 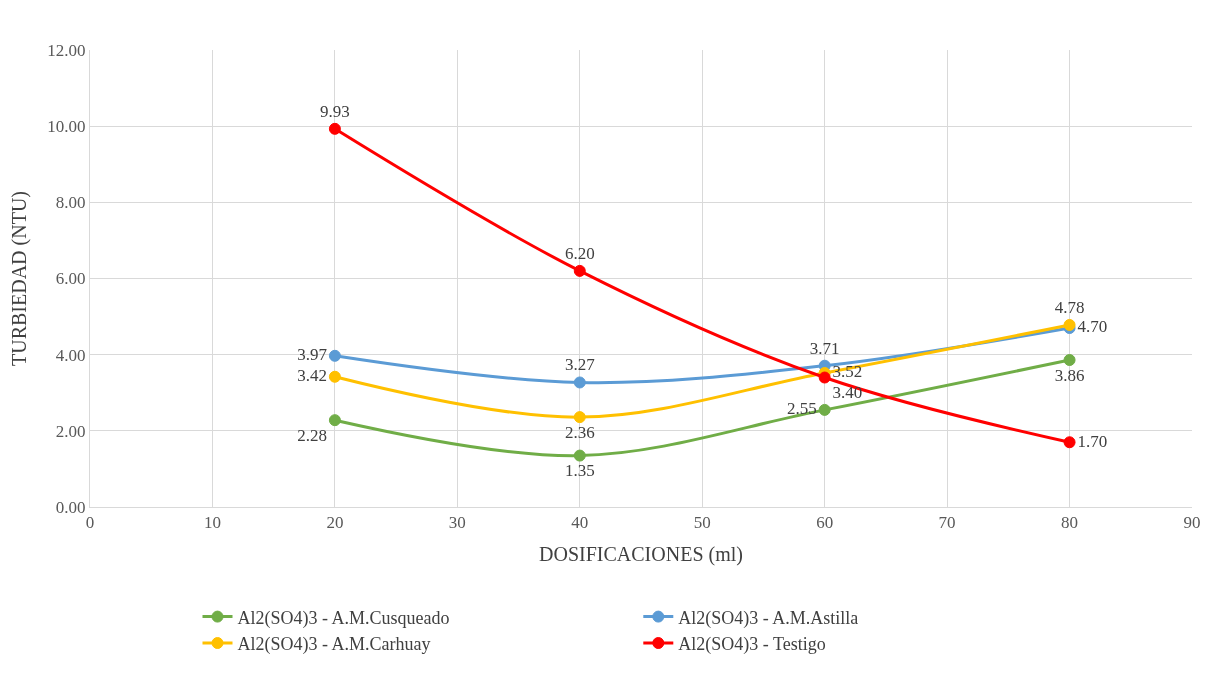 What do you see at coordinates (1092, 327) in the screenshot?
I see `data-label: 4.70` at bounding box center [1092, 327].